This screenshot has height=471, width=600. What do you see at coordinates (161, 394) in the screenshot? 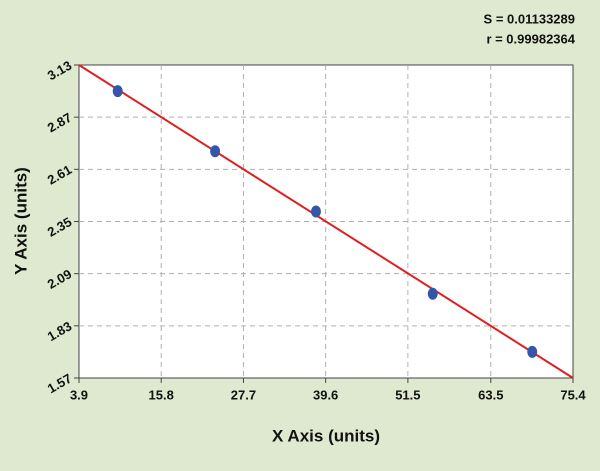
I see `x-tick-label: 15.8` at bounding box center [161, 394].